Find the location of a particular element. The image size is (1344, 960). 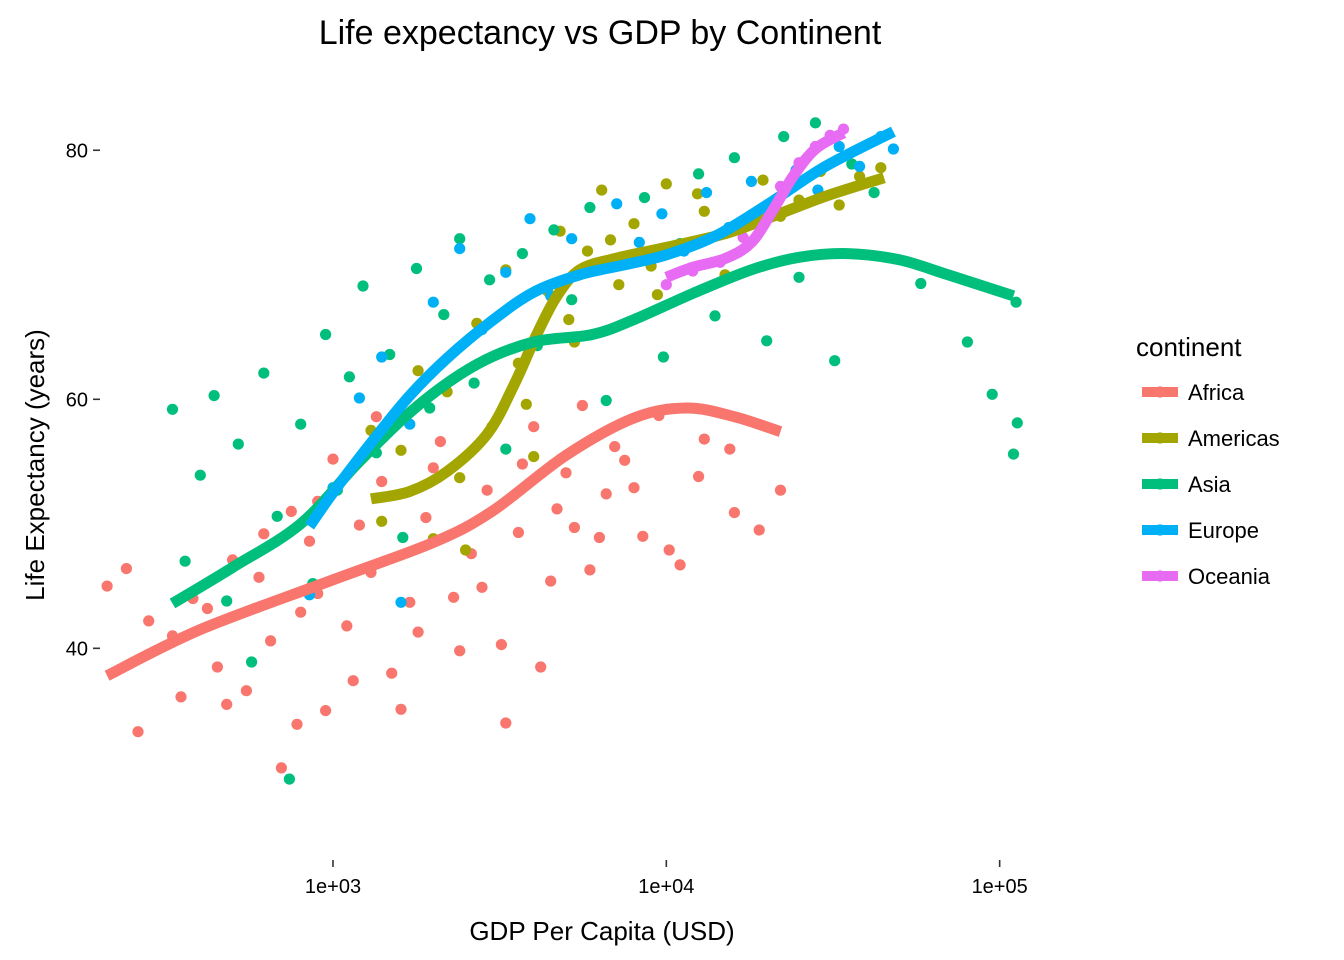

legend-dot-europe is located at coordinates (1160, 530).